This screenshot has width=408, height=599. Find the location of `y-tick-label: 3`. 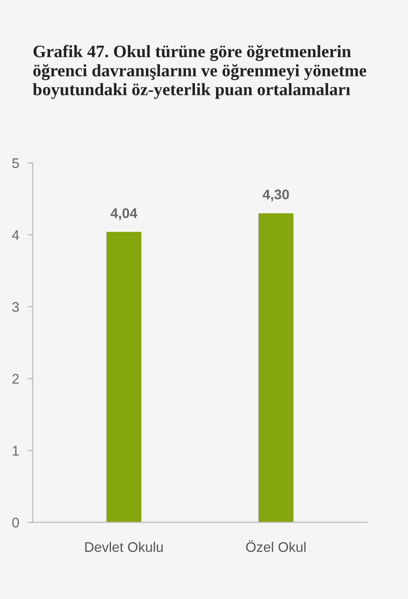

y-tick-label: 3 is located at coordinates (15, 307).